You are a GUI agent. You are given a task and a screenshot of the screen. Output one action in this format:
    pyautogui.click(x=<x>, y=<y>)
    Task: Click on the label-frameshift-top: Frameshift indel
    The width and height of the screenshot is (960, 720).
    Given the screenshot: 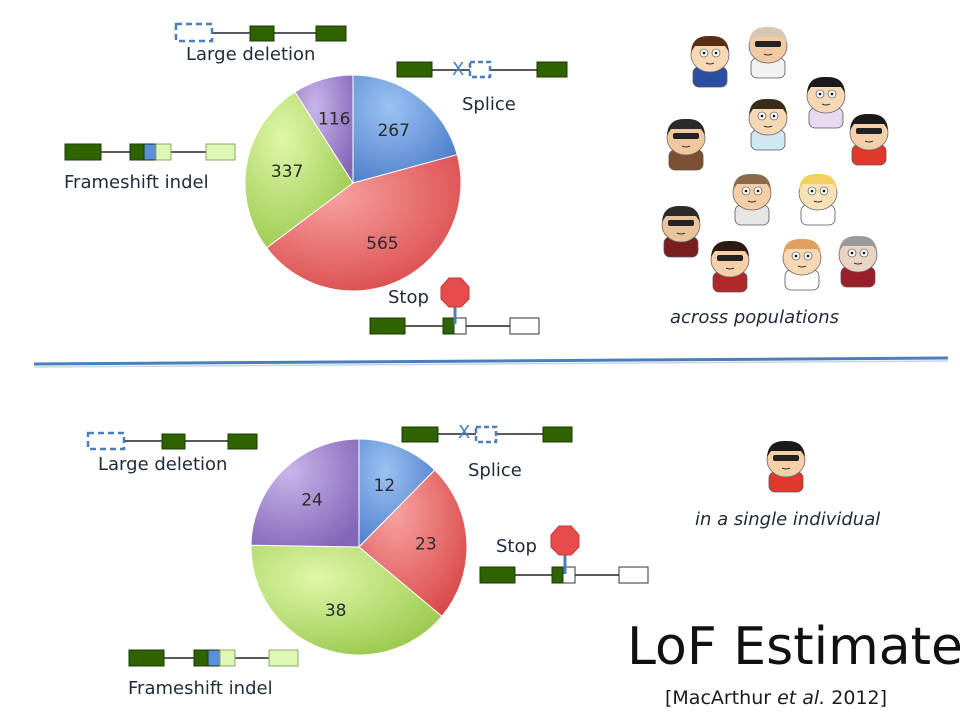 What is the action you would take?
    pyautogui.click(x=136, y=182)
    